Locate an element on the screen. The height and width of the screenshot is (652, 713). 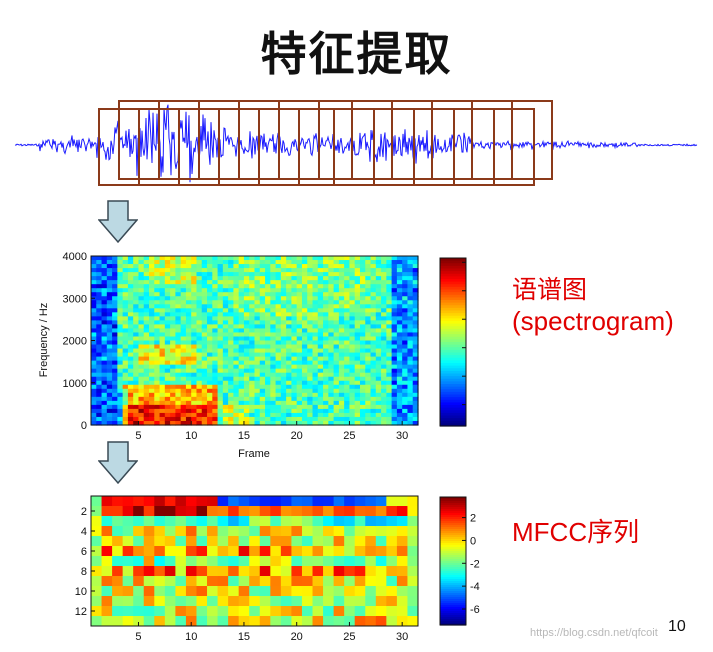
spectrogram-xtick-label: 10 is located at coordinates (191, 436).